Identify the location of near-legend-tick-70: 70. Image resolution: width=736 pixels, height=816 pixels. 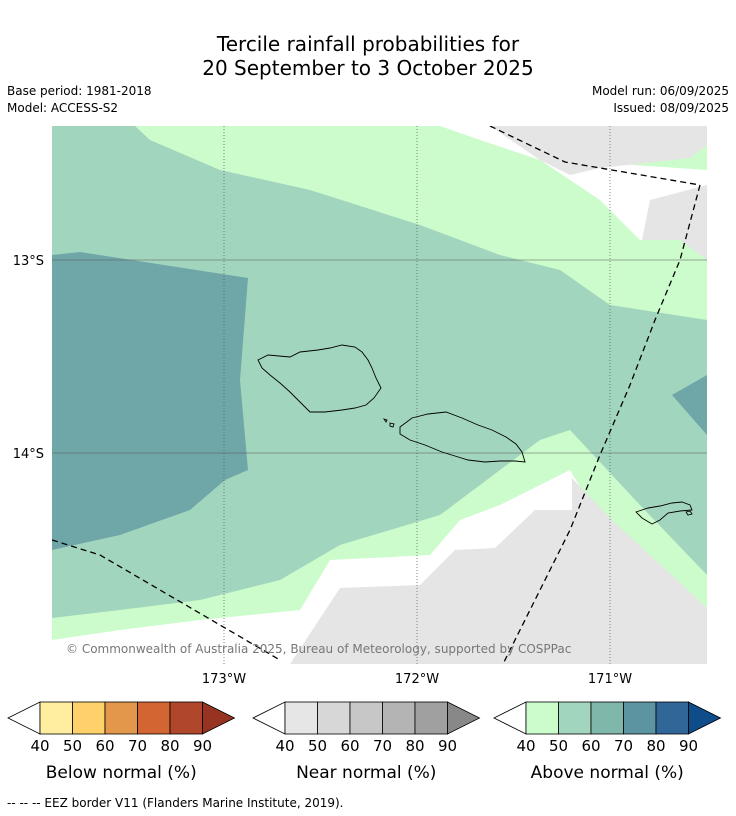
(382, 746).